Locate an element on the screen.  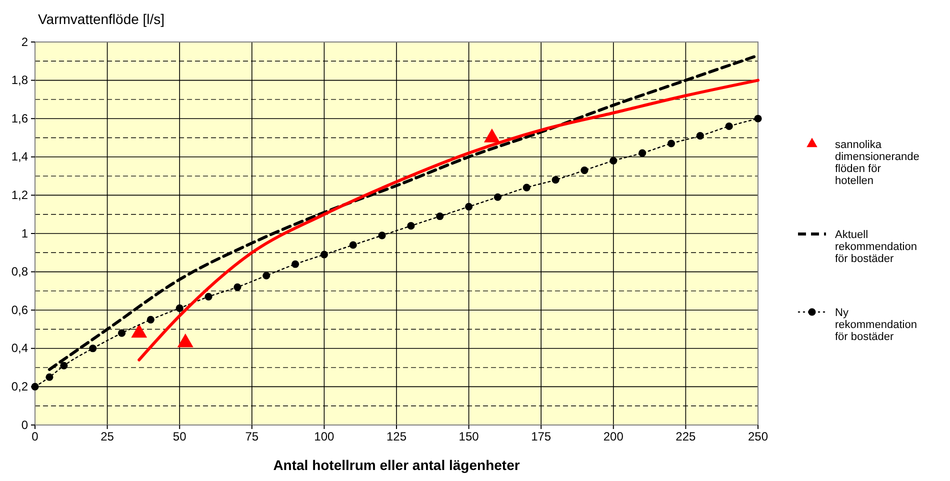
x-tick-label: 100 is located at coordinates (324, 437).